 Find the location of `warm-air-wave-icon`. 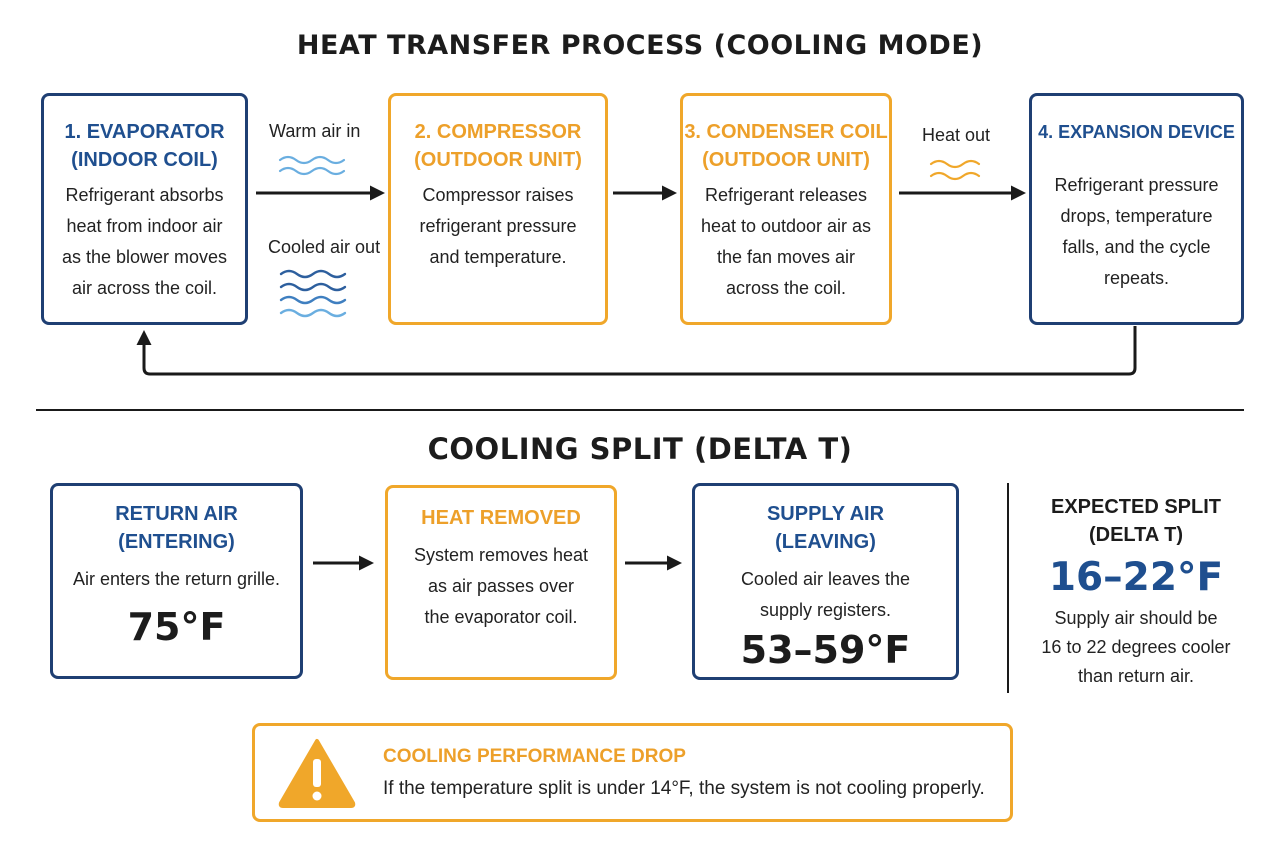

warm-air-wave-icon is located at coordinates (312, 165).